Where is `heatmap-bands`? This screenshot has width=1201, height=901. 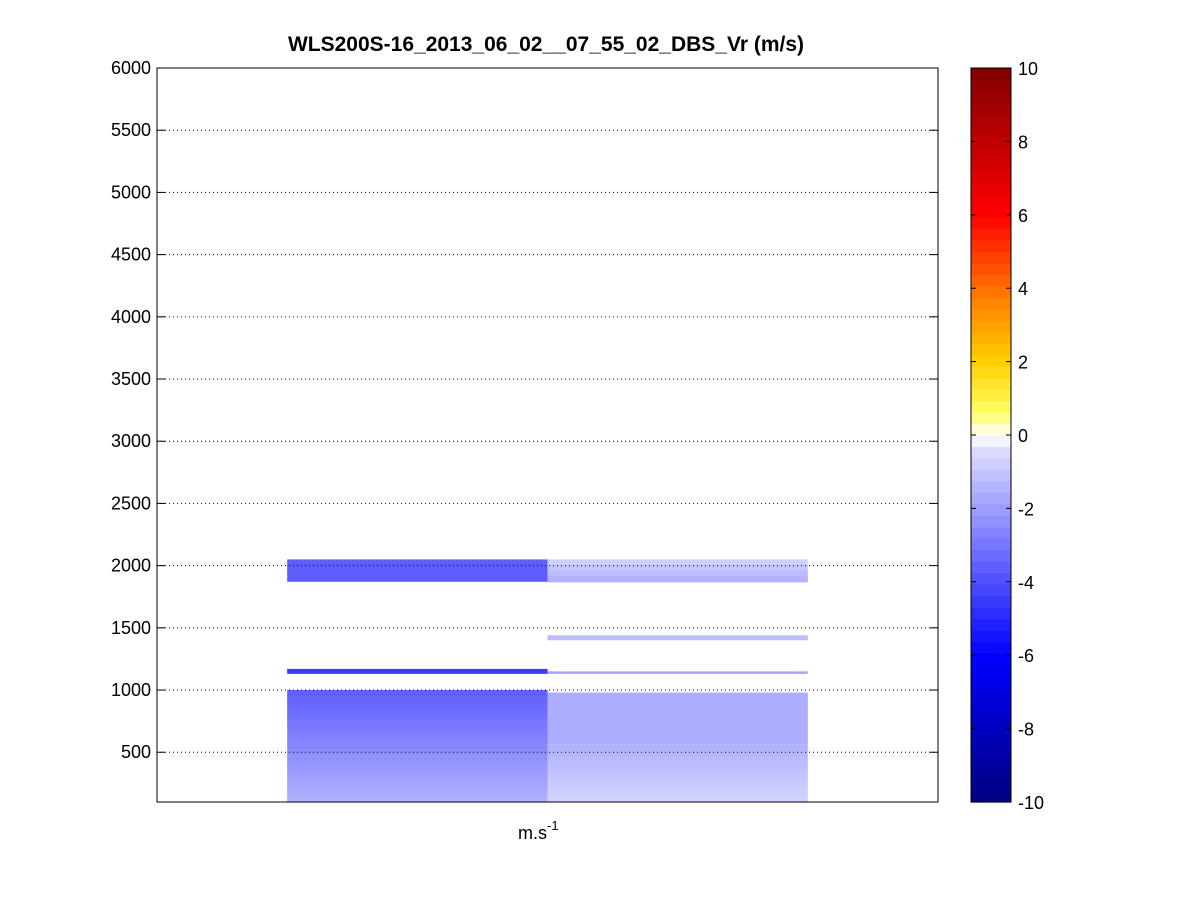 heatmap-bands is located at coordinates (547, 681).